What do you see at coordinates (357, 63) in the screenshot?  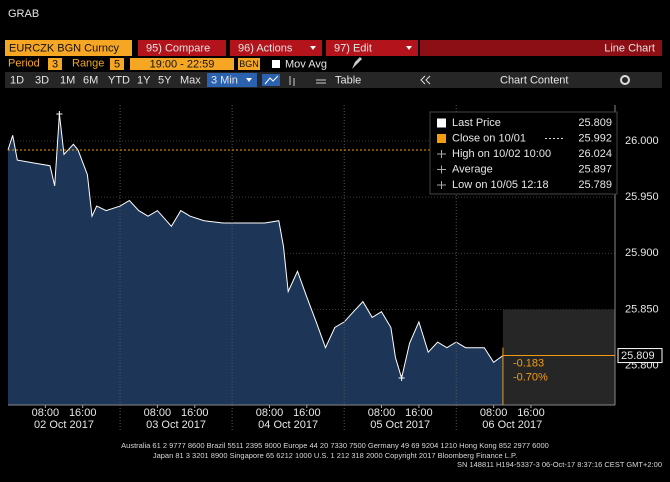 I see `pencil-icon` at bounding box center [357, 63].